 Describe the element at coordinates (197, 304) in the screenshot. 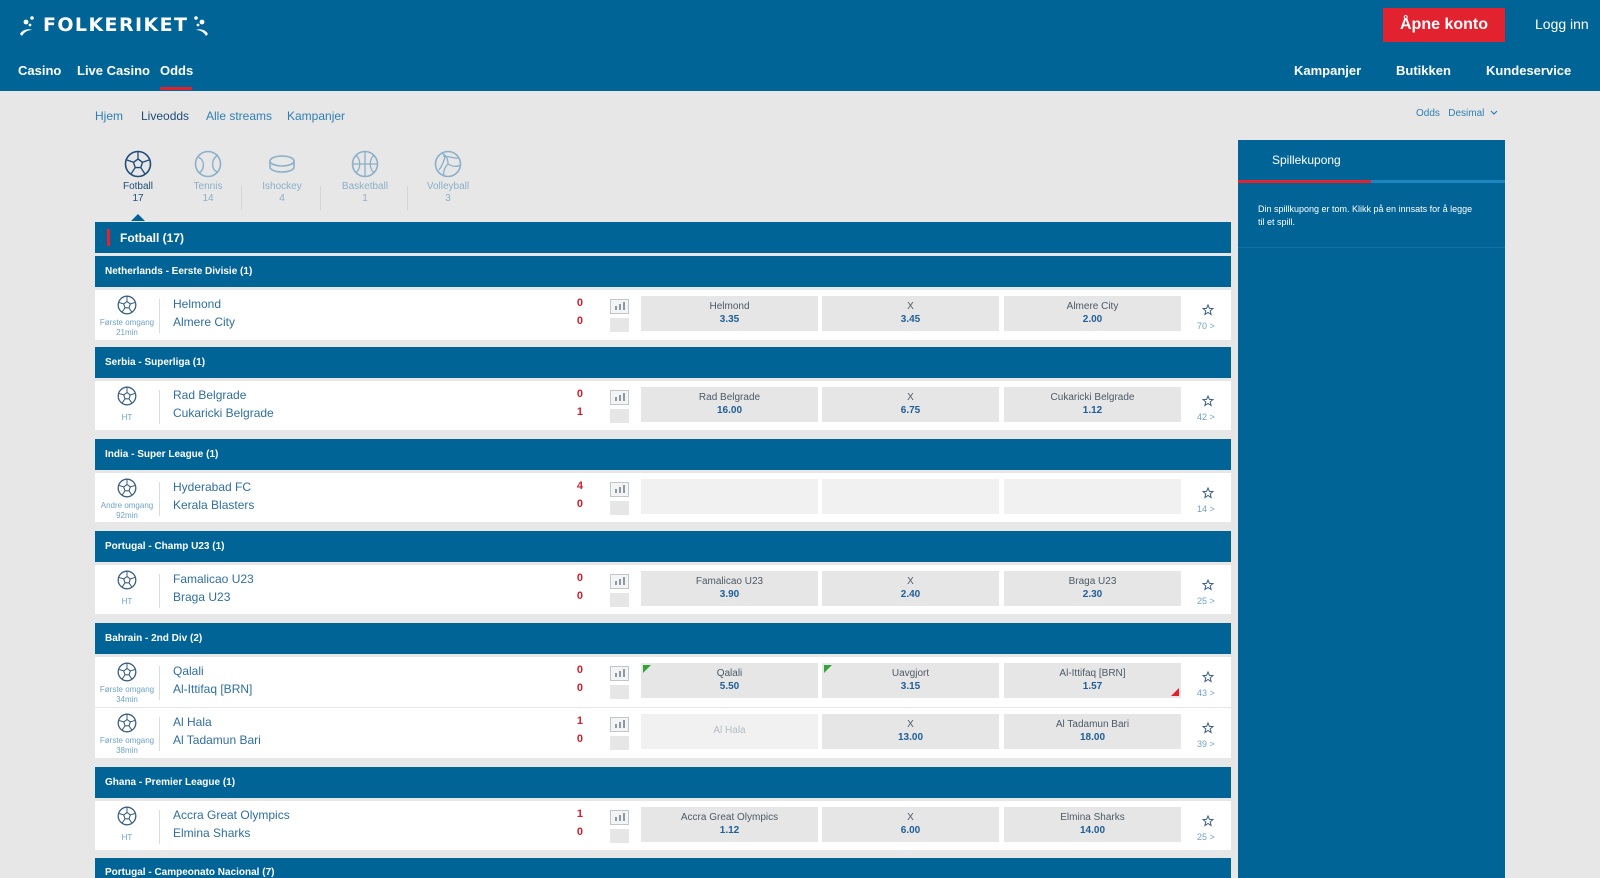

I see `home-team: Helmond` at that location.